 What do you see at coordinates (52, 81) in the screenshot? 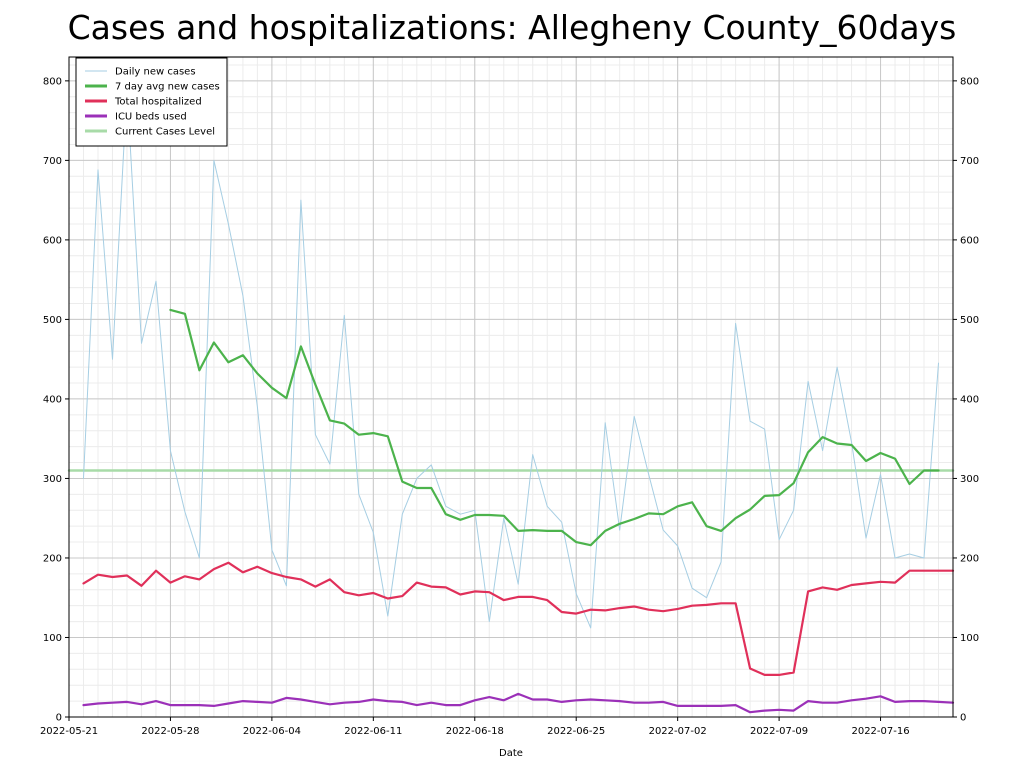
I see `y-tick-label: 800` at bounding box center [52, 81].